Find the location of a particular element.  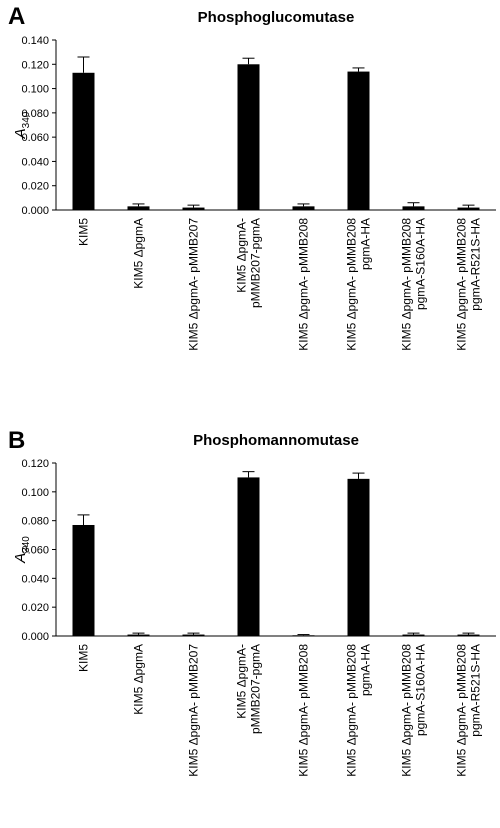

panel-label: A is located at coordinates (16, 16).